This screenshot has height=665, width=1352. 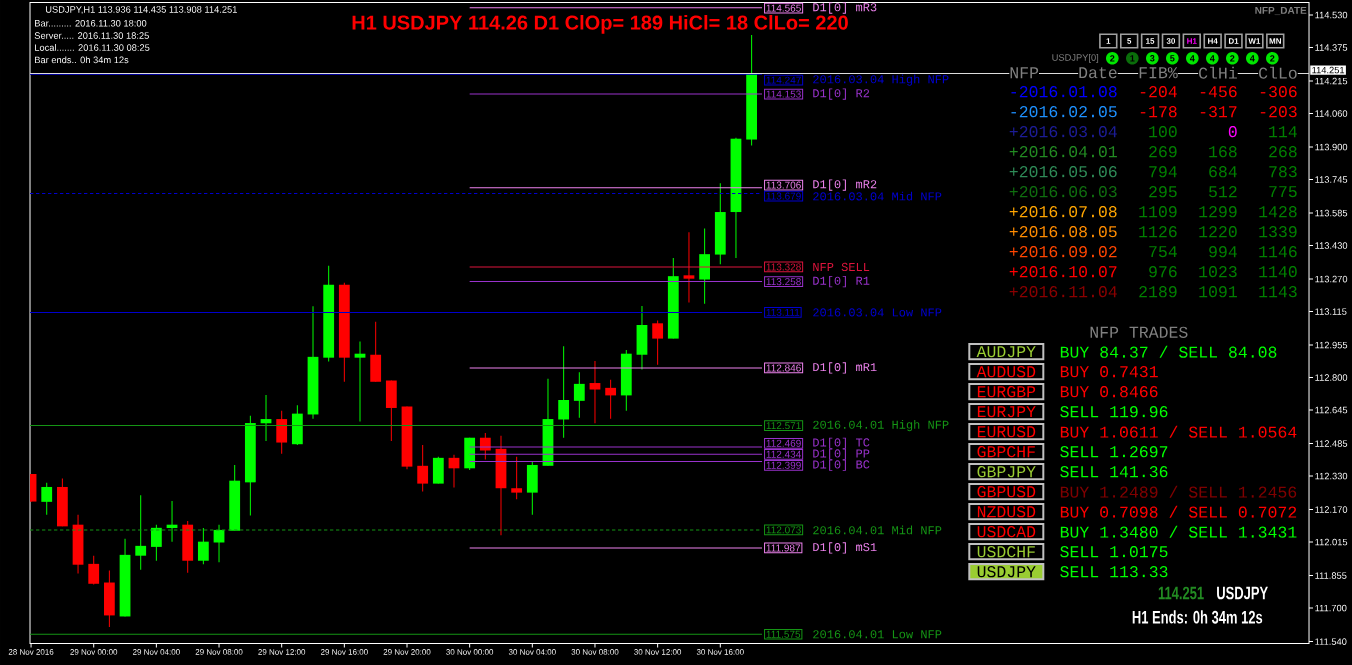 I want to click on data-label: 113.258, so click(x=783, y=282).